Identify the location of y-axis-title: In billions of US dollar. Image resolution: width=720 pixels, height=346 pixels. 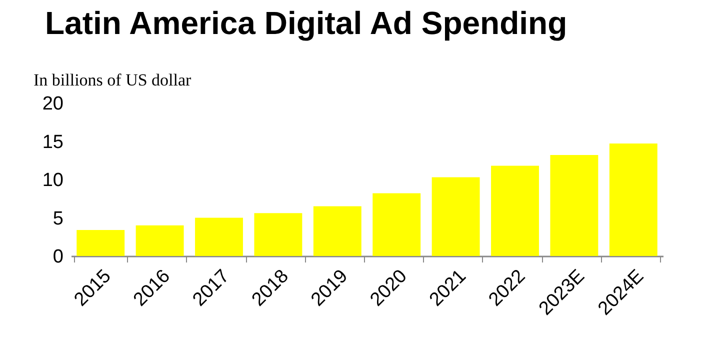
(113, 80).